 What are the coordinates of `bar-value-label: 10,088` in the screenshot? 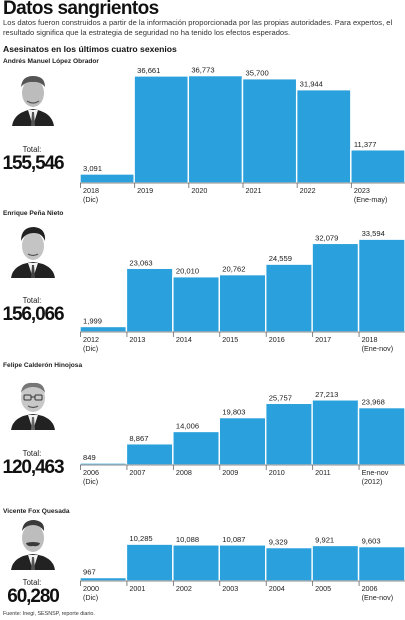 It's located at (187, 539).